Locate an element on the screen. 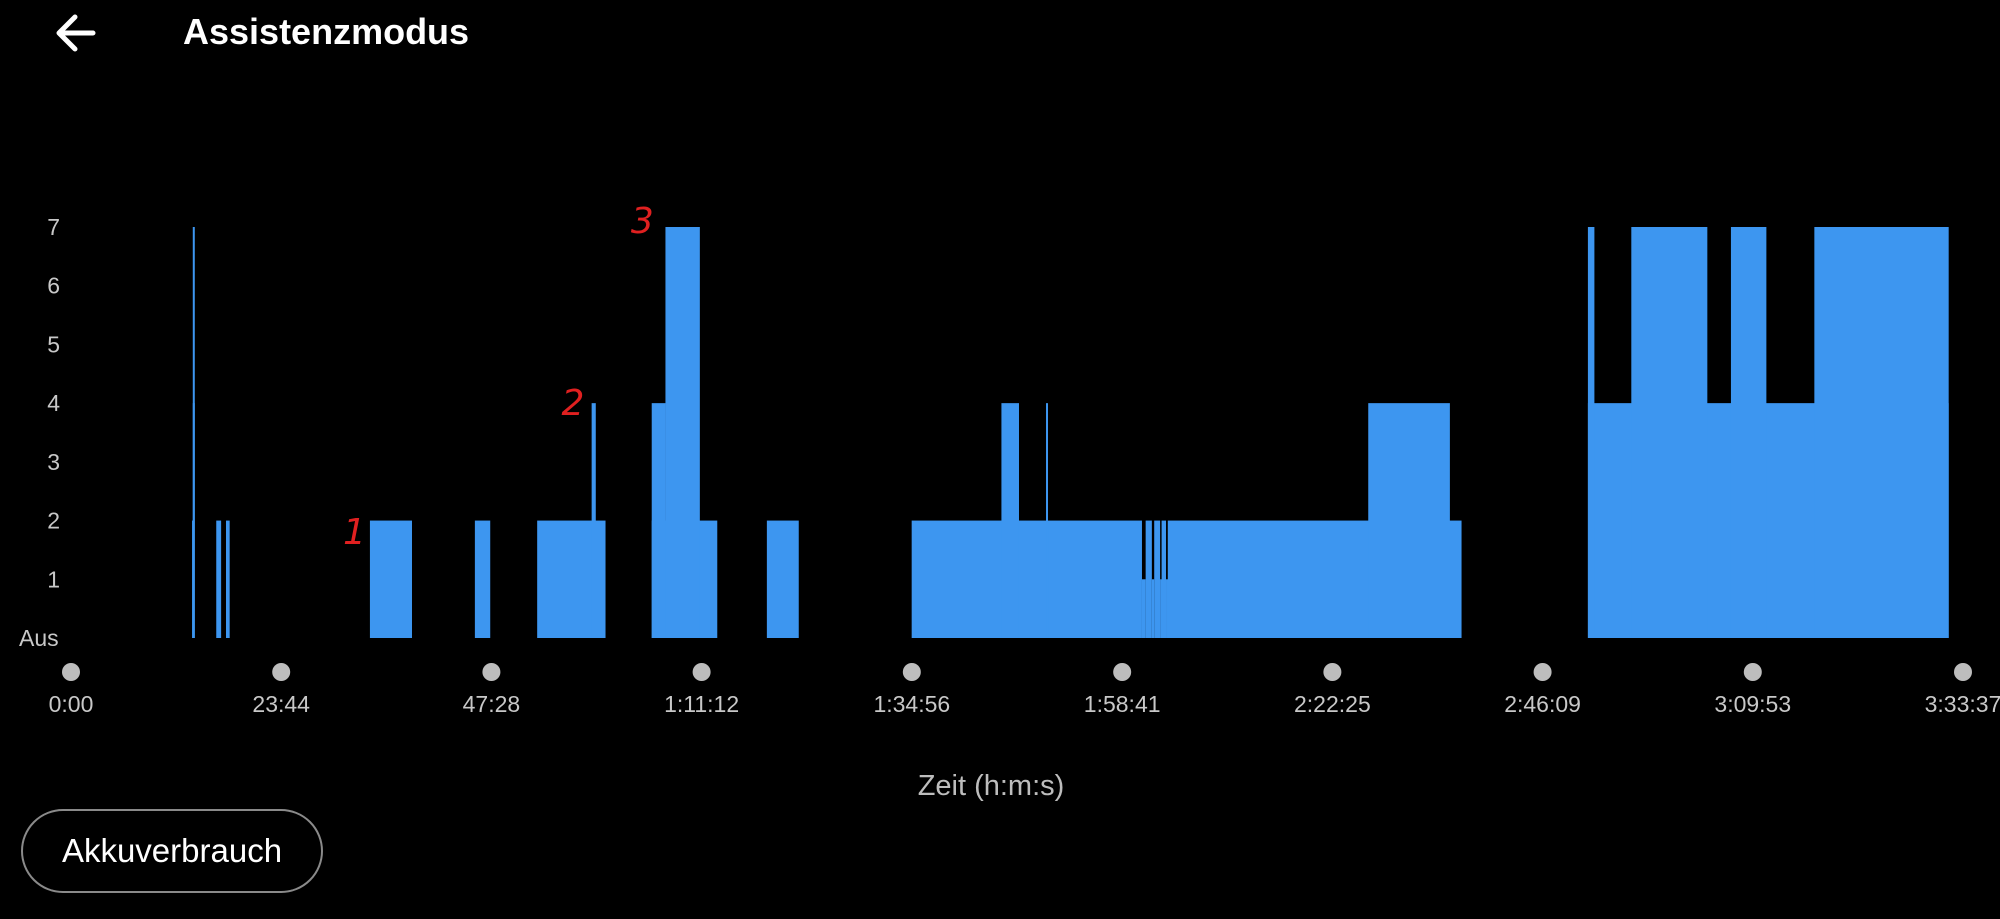  annotation-label: 2 is located at coordinates (572, 403).